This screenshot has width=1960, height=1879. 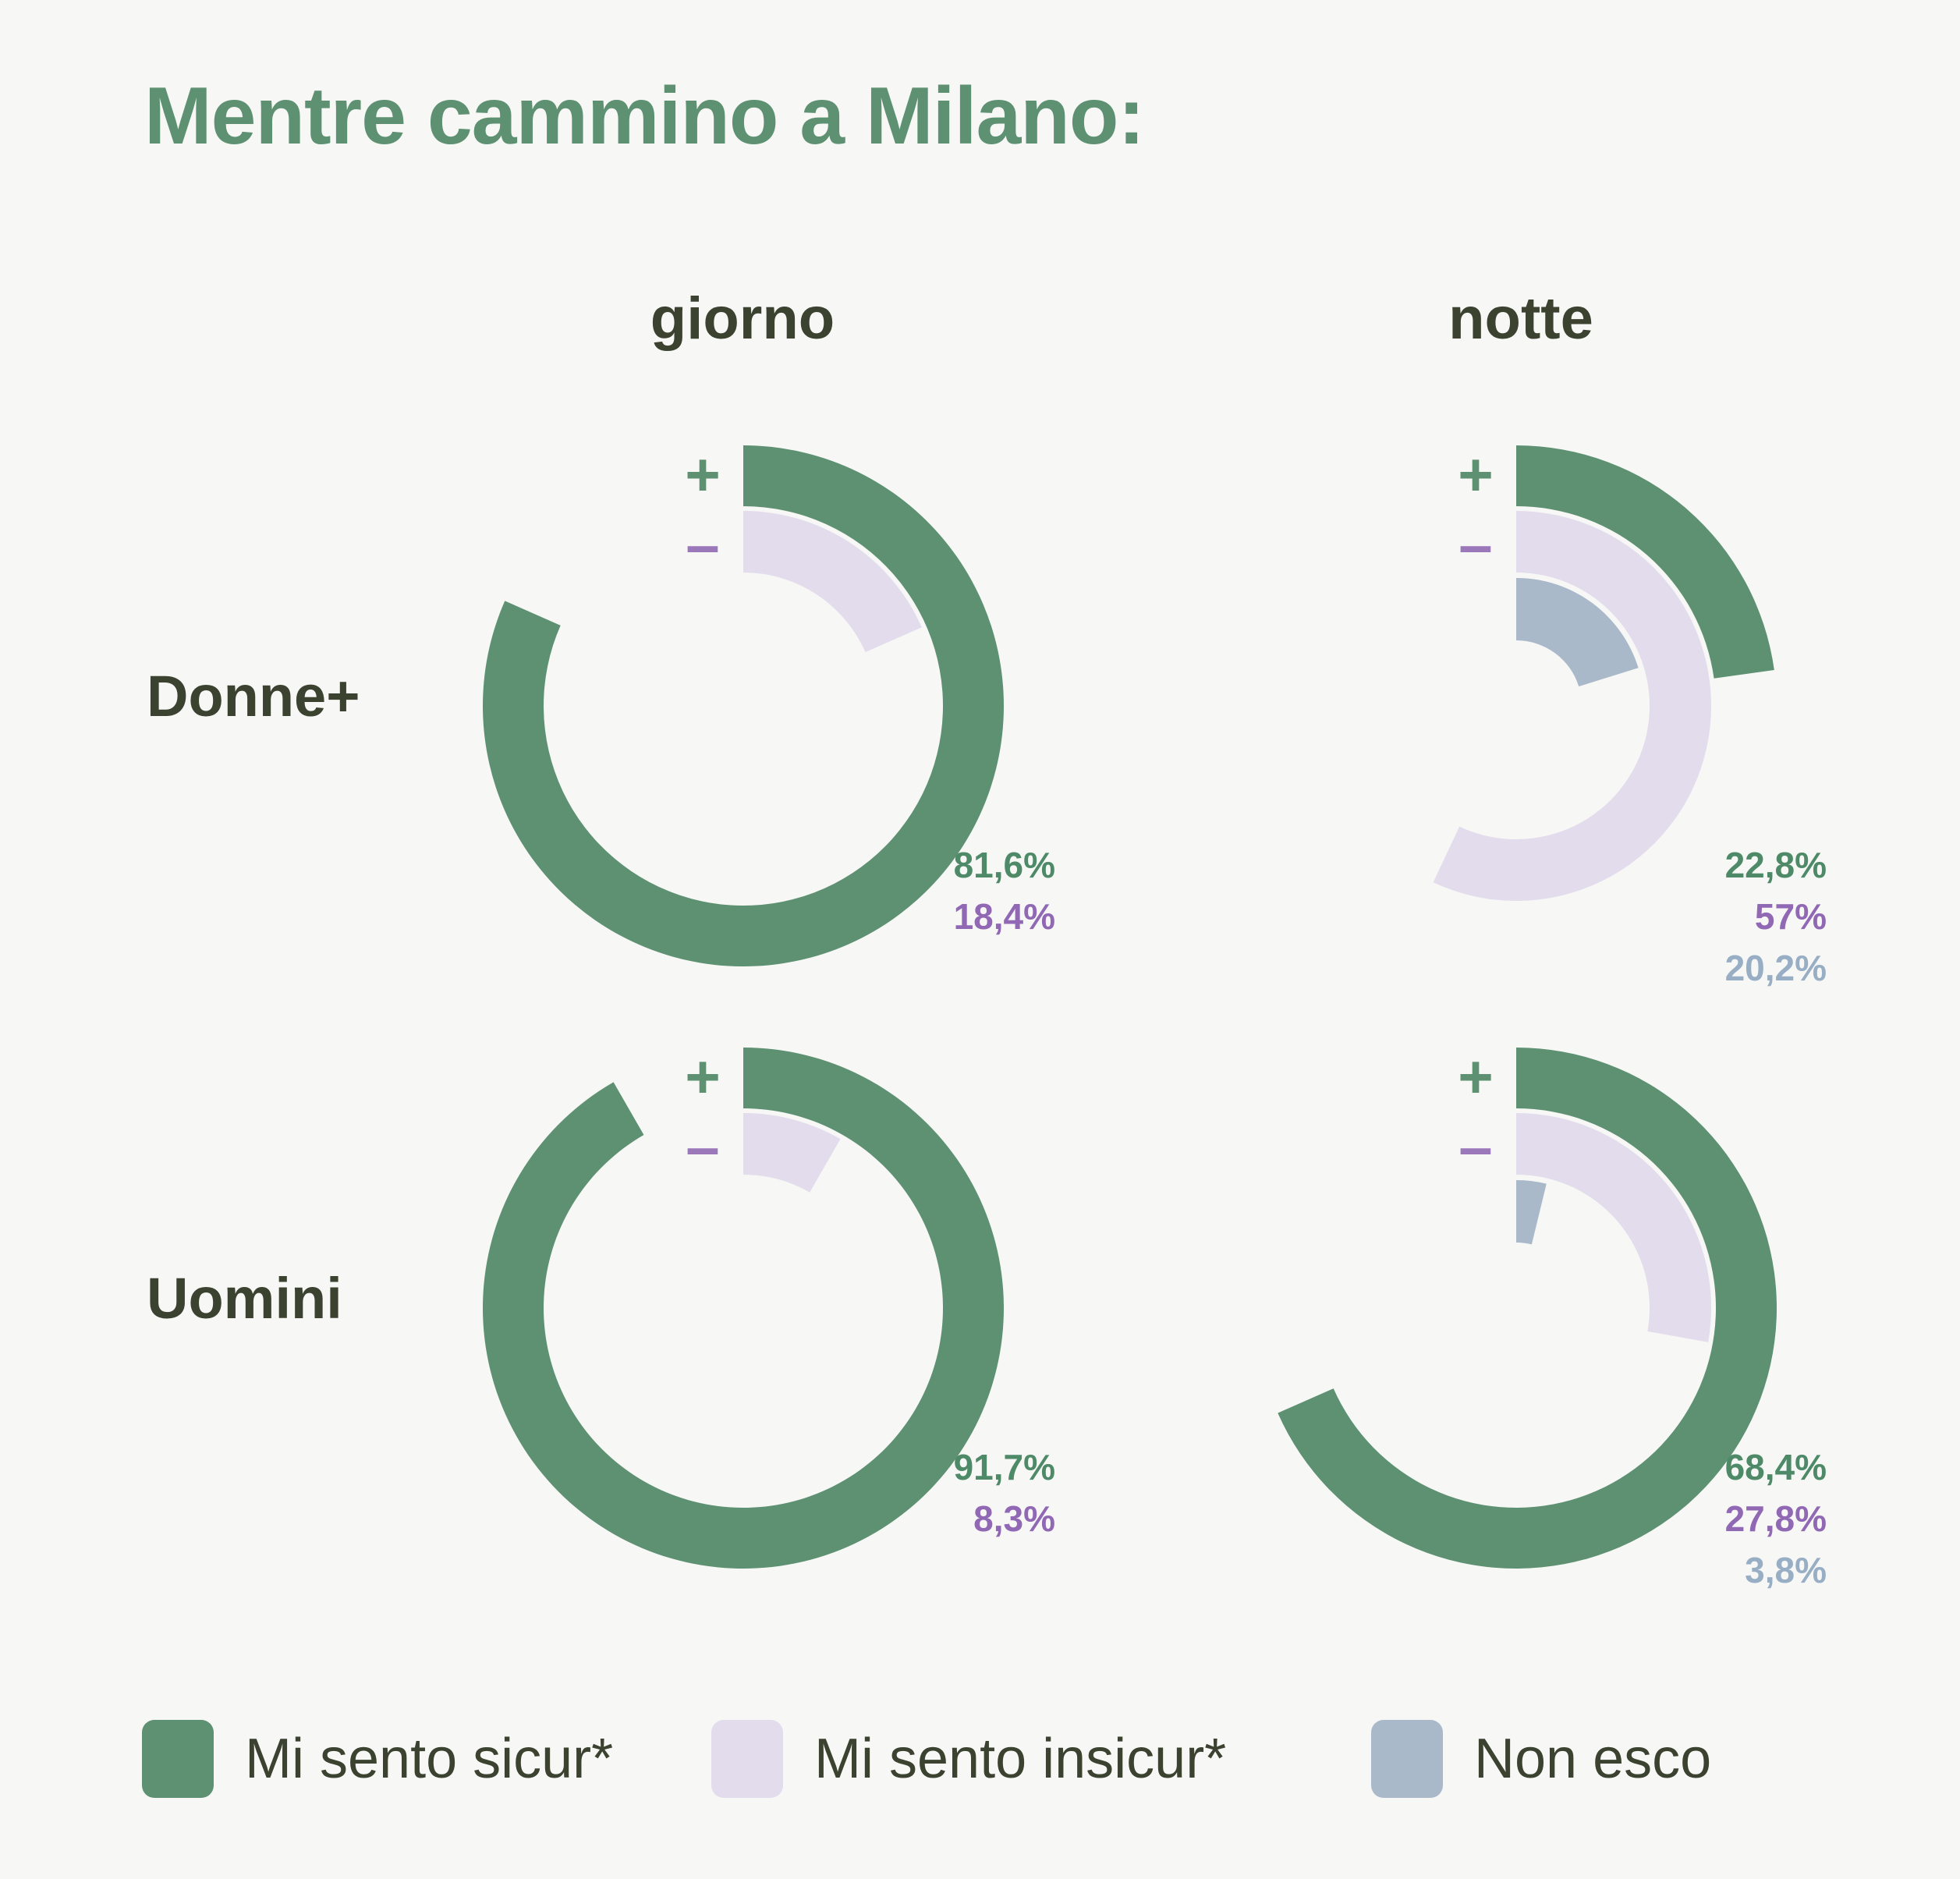 I want to click on row-label-donne: Donne+, so click(x=253, y=696).